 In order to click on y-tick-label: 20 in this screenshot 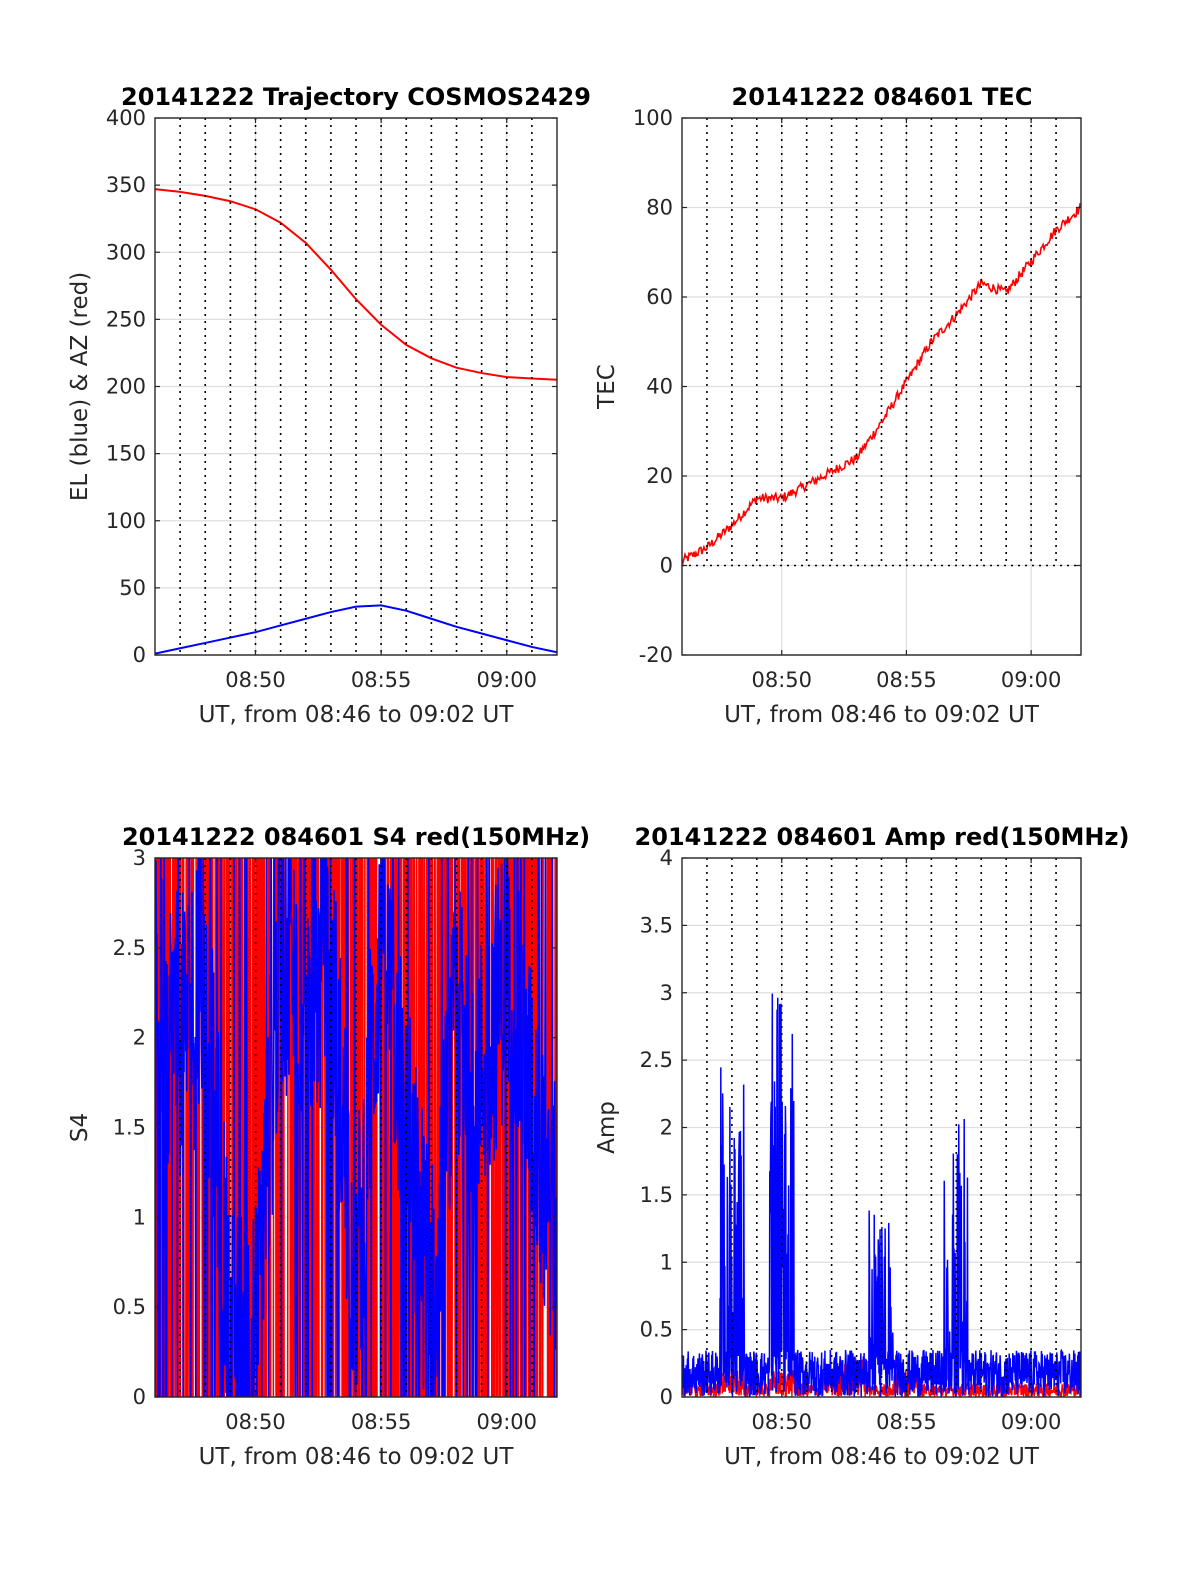, I will do `click(659, 476)`.